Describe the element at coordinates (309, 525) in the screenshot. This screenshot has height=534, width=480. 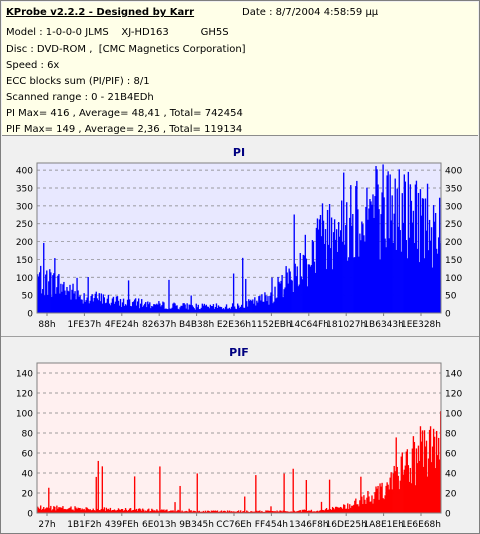
I see `x-tick-label: 1346F8h` at that location.